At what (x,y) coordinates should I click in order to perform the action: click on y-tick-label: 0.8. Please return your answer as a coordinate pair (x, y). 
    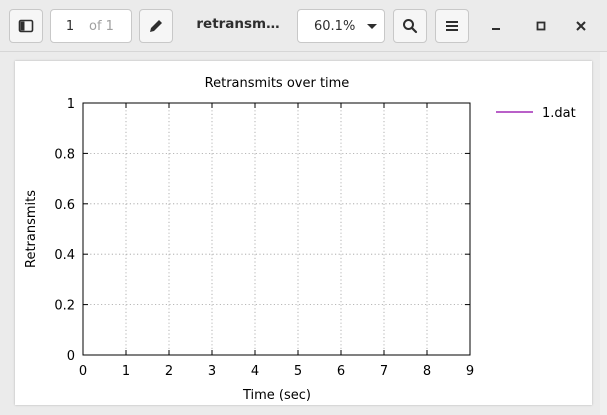
    Looking at the image, I should click on (64, 154).